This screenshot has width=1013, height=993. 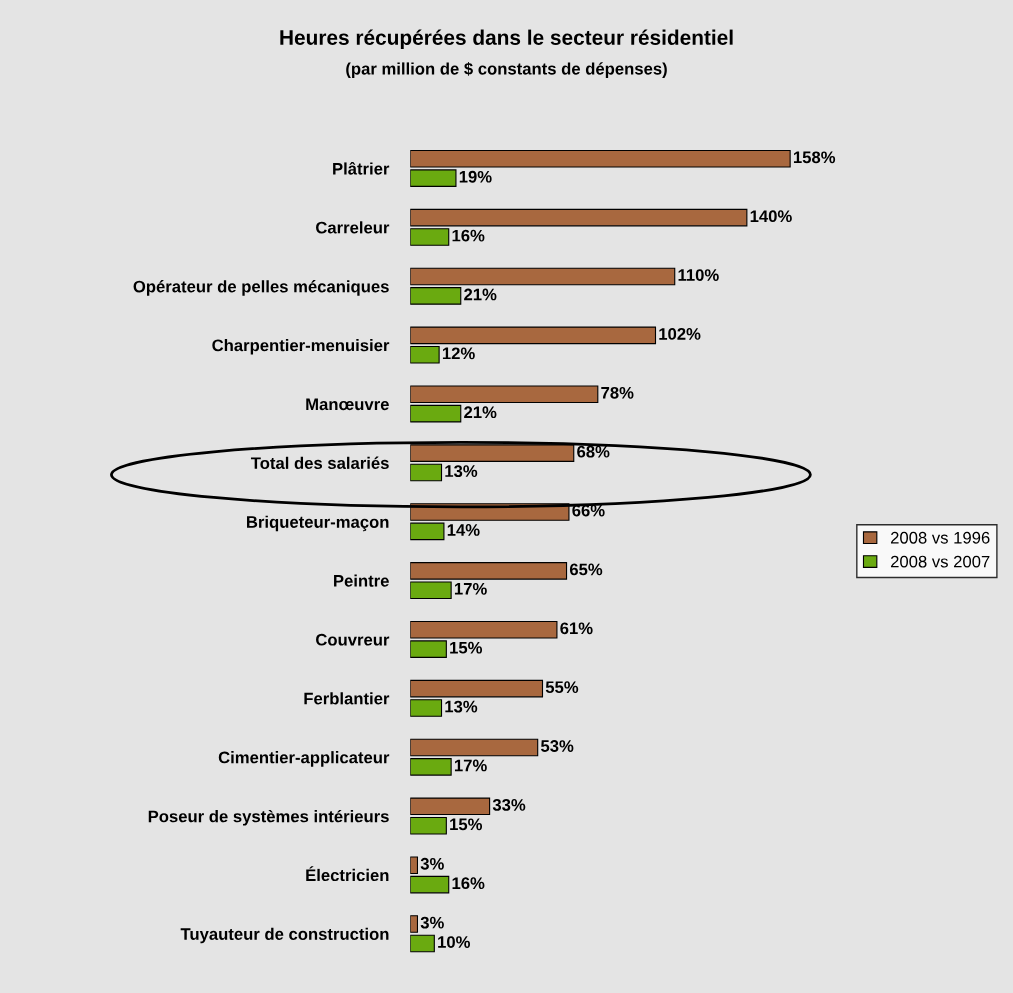 I want to click on legend-label: 2008 vs 1996, so click(x=940, y=537).